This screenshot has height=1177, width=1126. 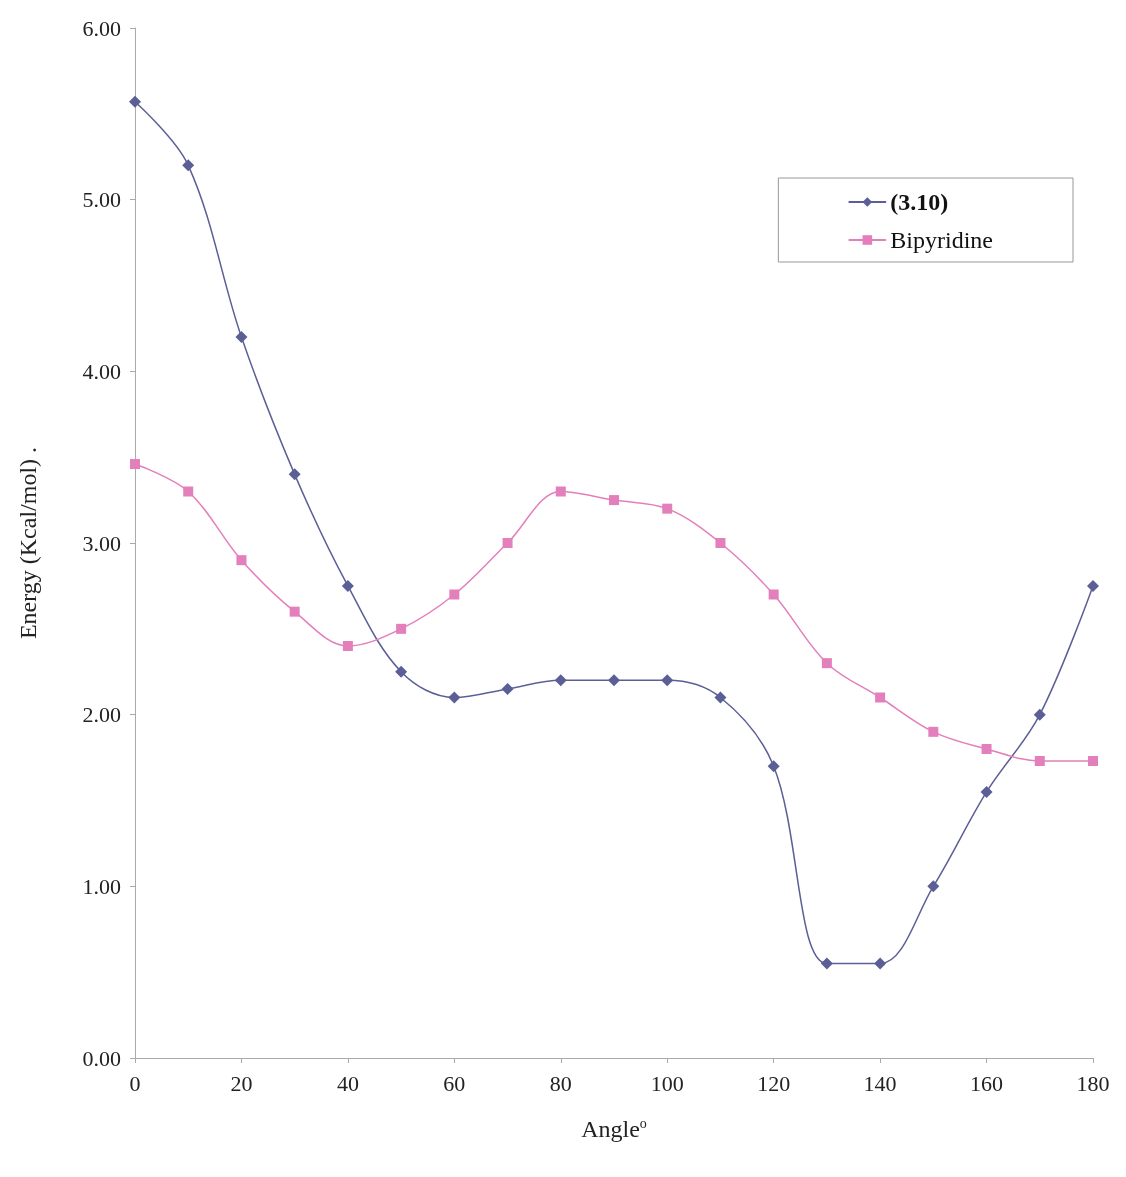 I want to click on legend-label: (3.10), so click(x=919, y=202).